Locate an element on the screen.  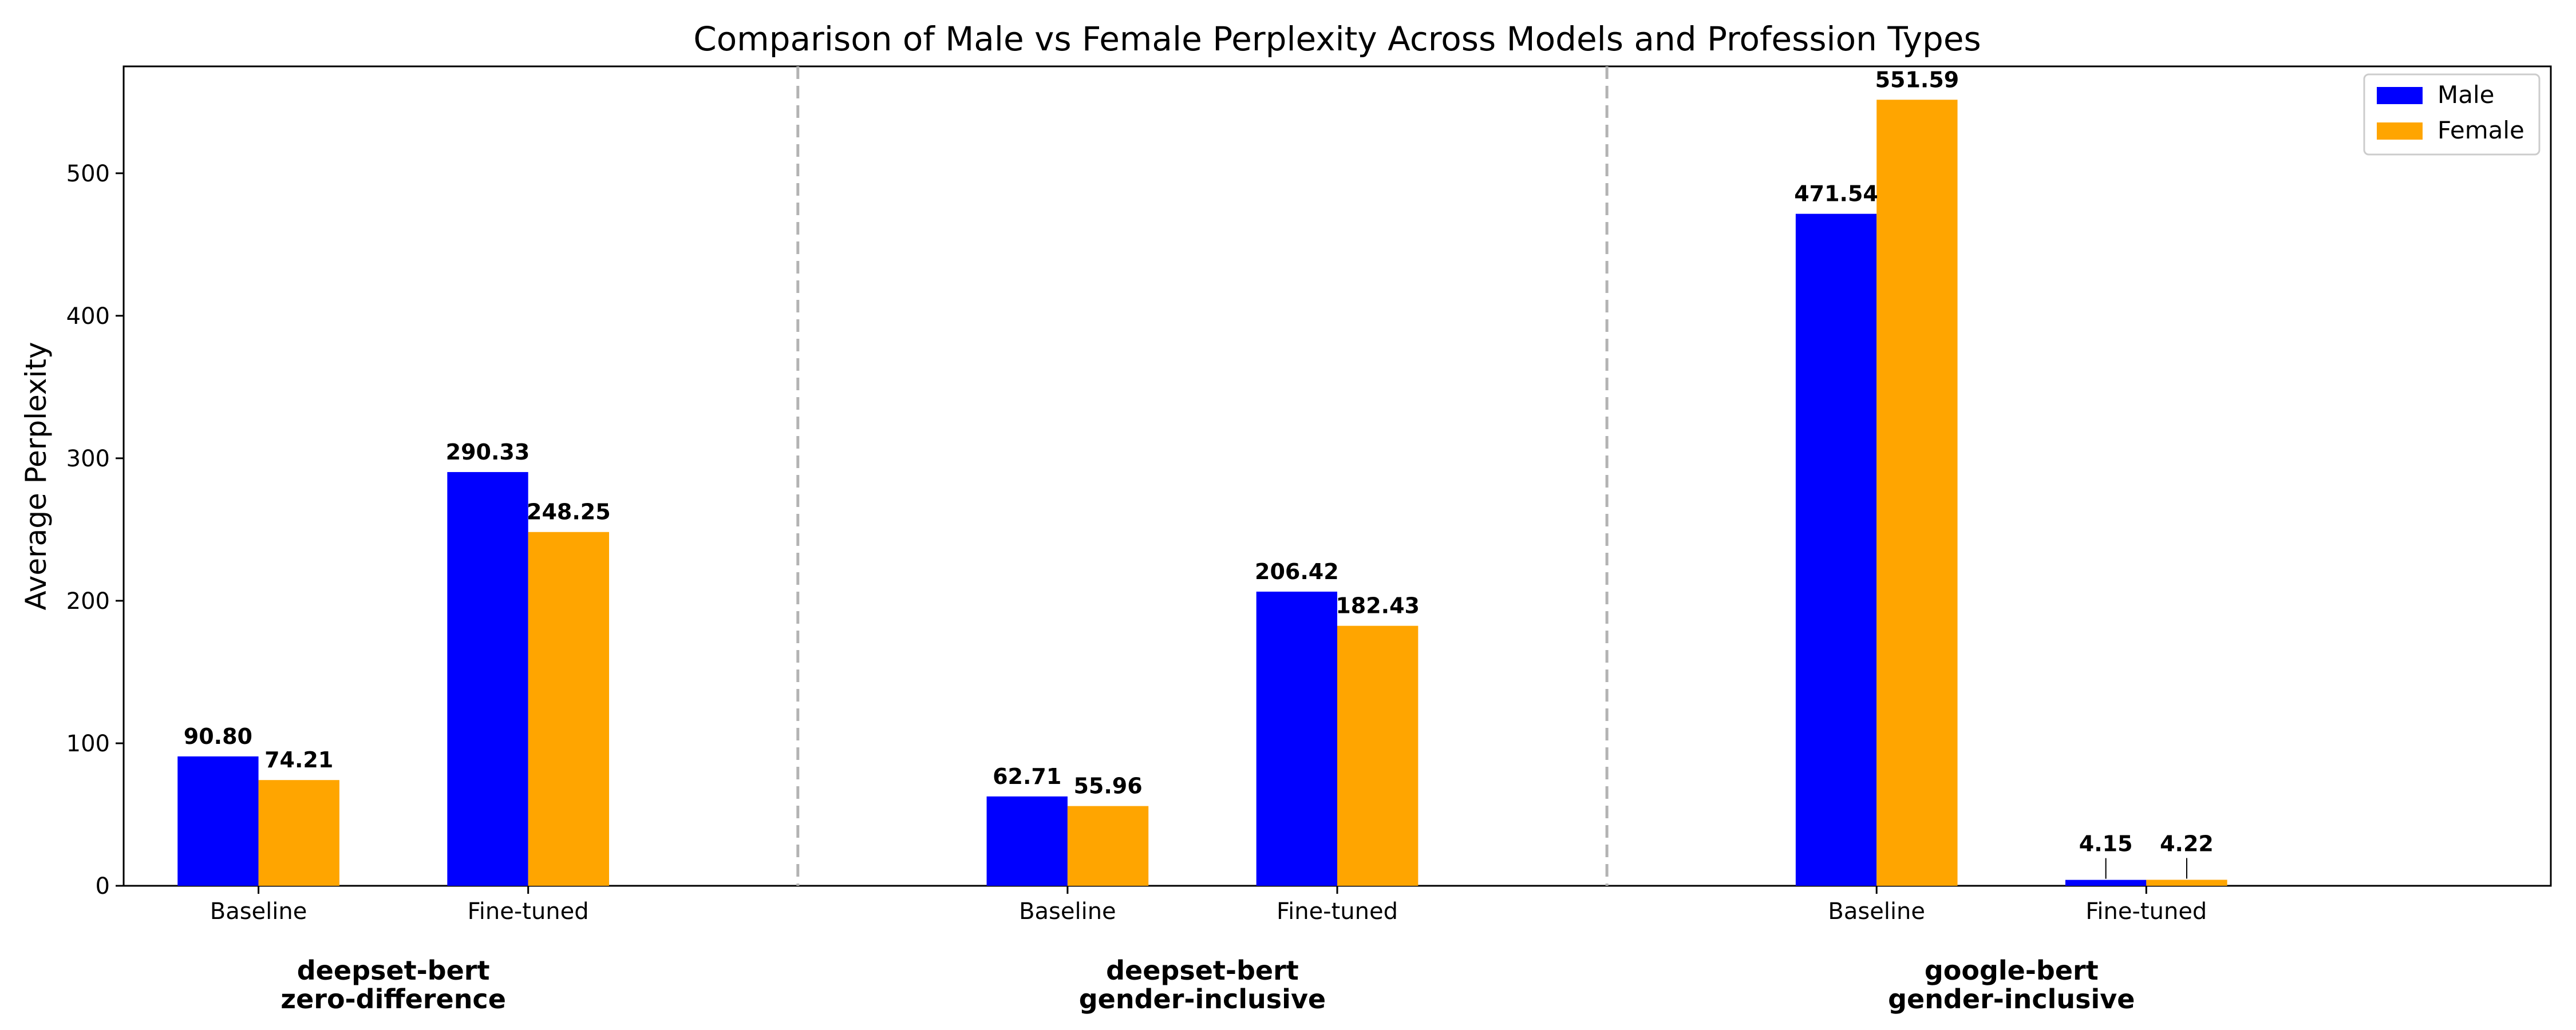
y-tick-label: 400 is located at coordinates (88, 316).